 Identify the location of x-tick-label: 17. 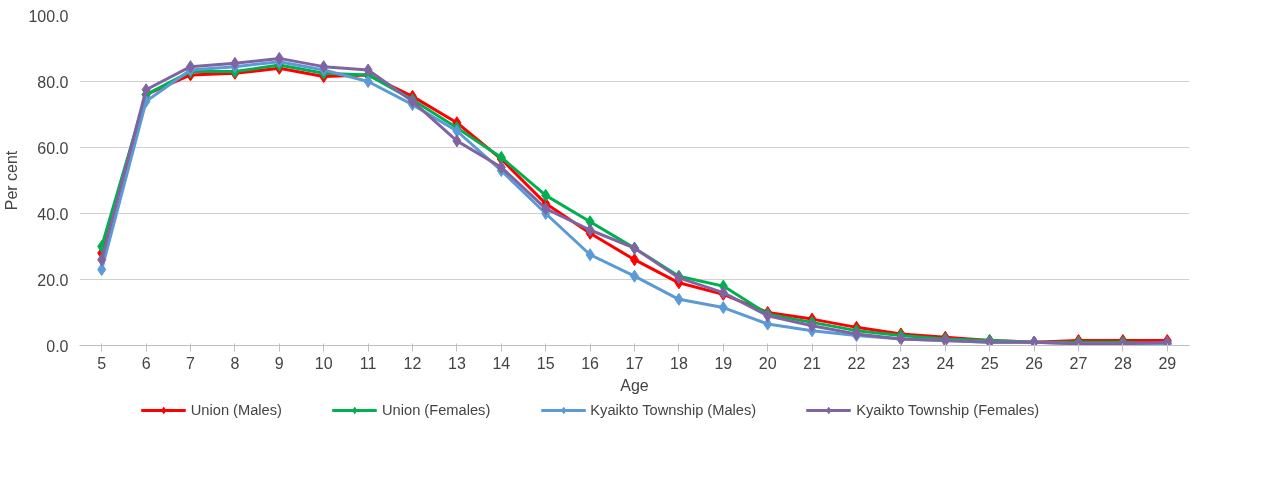
(634, 363).